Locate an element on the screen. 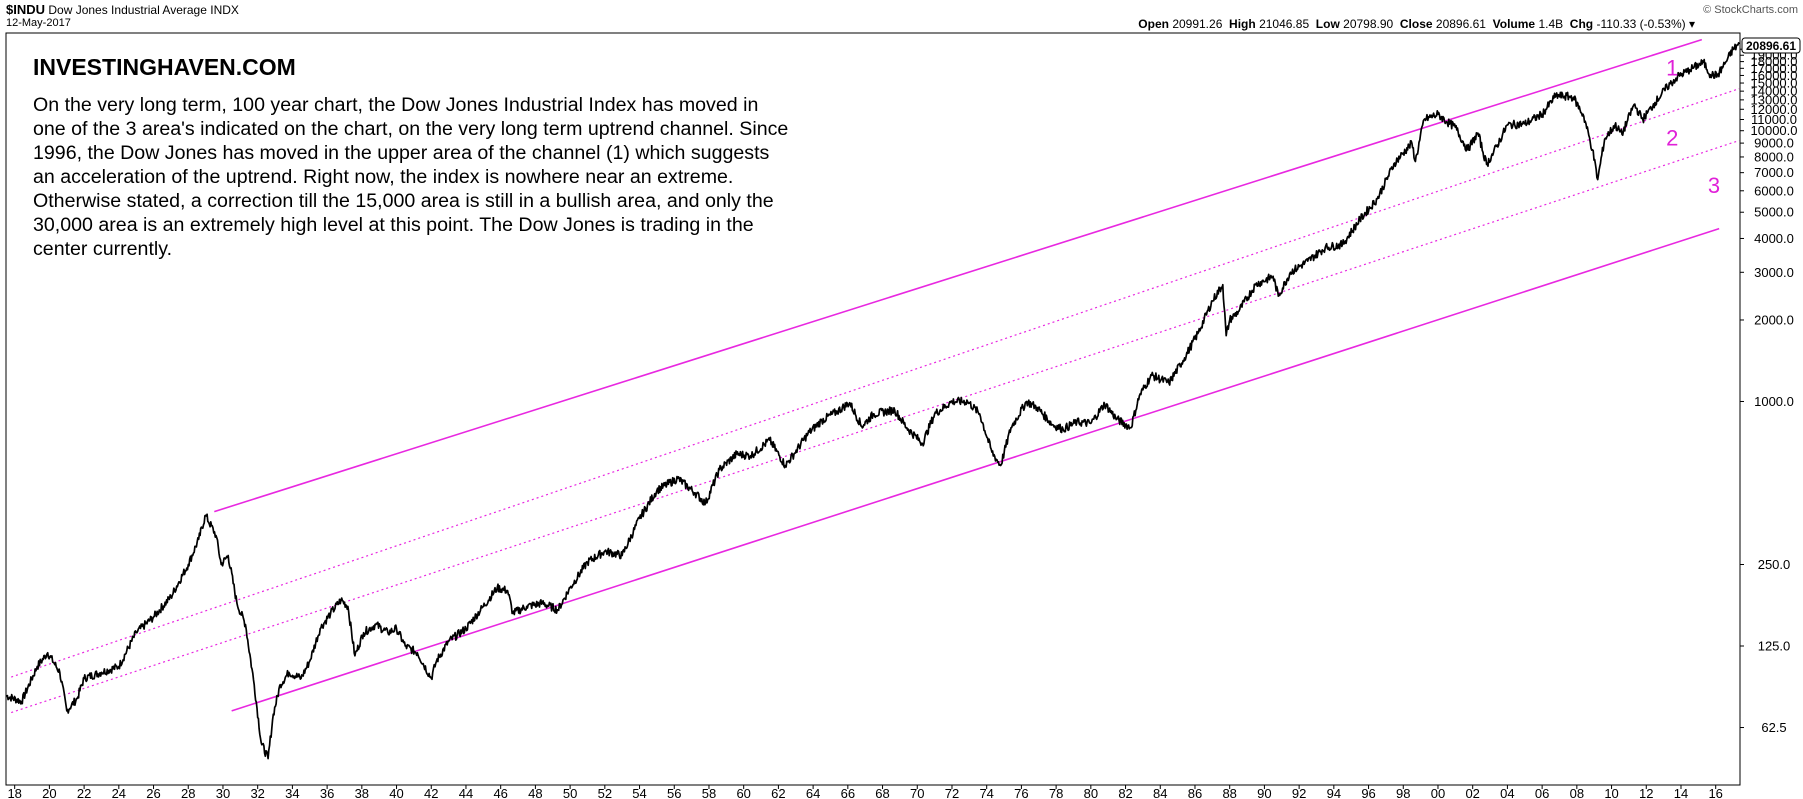  x-tick-label: 40 is located at coordinates (396, 792).